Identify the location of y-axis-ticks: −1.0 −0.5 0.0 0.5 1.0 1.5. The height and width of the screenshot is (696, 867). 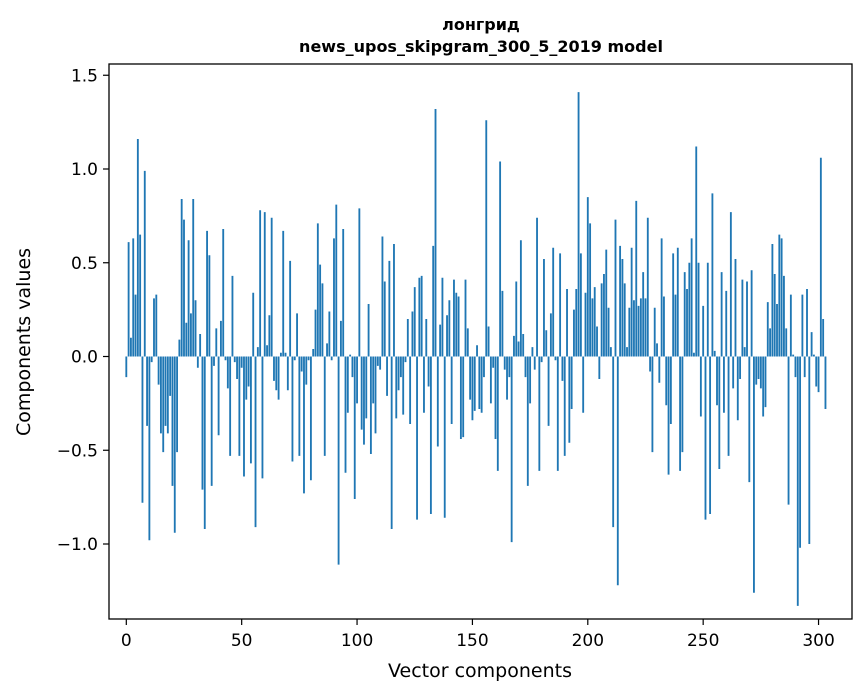
(83, 310).